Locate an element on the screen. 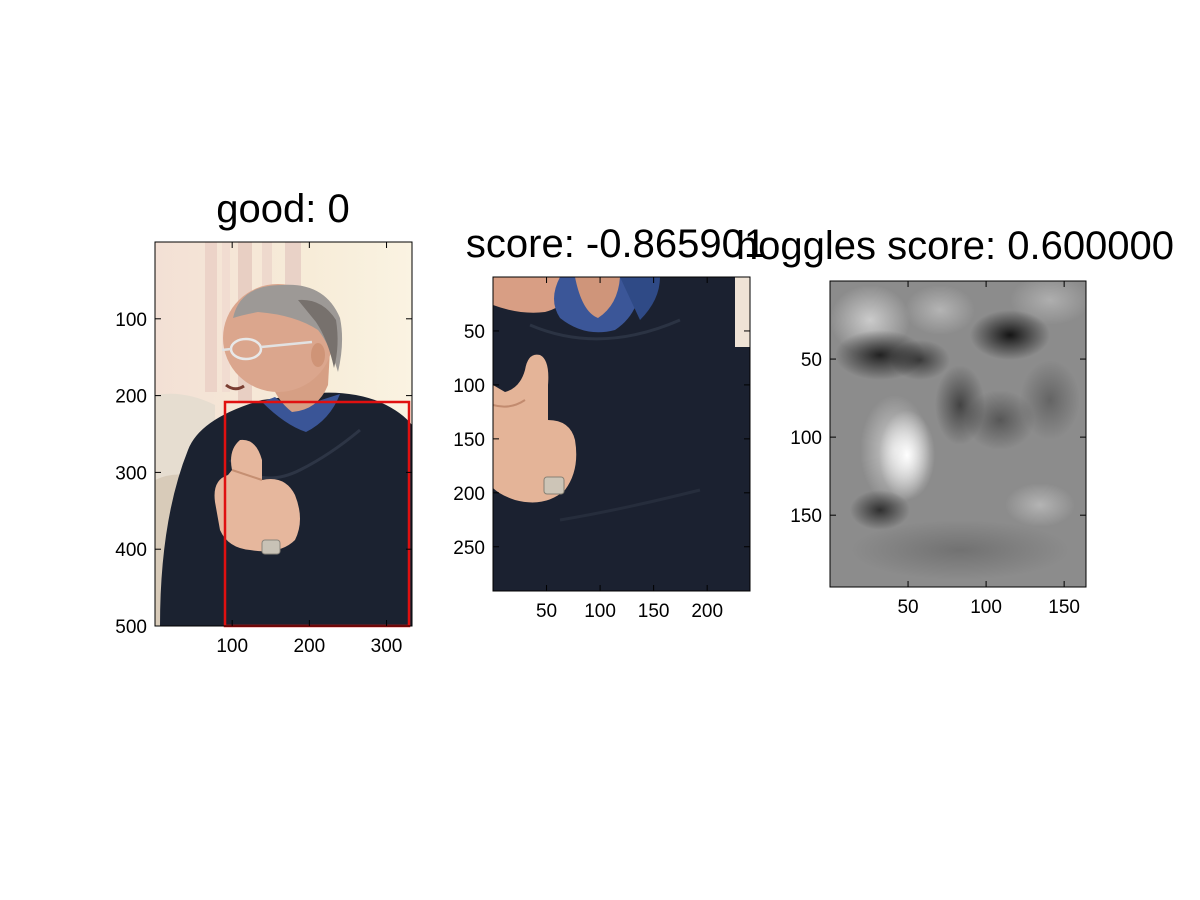 The image size is (1200, 900). axis-ticks: 100 200 300 100 200 300 400 500 is located at coordinates (263, 449).